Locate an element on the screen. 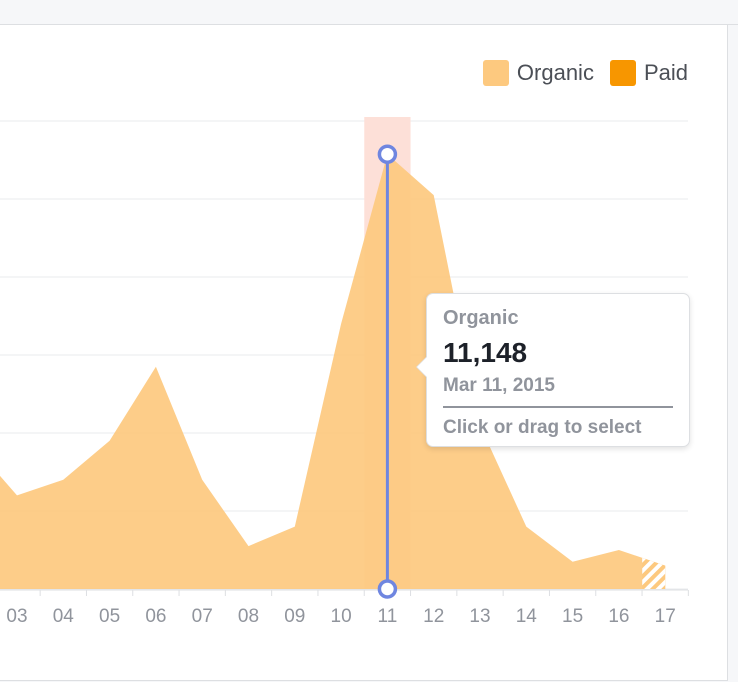 This screenshot has height=682, width=738. x-tick-label: 12 is located at coordinates (433, 616).